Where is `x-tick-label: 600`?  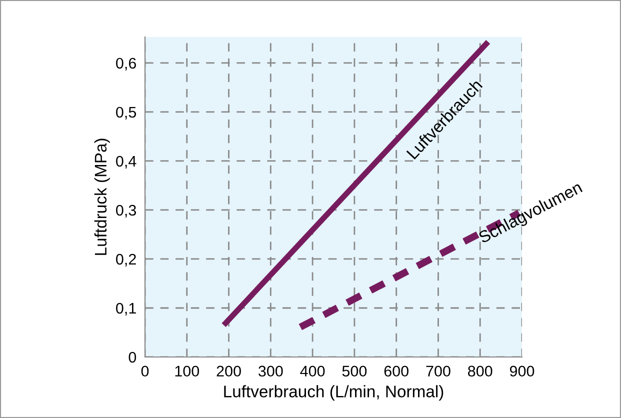
x-tick-label: 600 is located at coordinates (396, 371).